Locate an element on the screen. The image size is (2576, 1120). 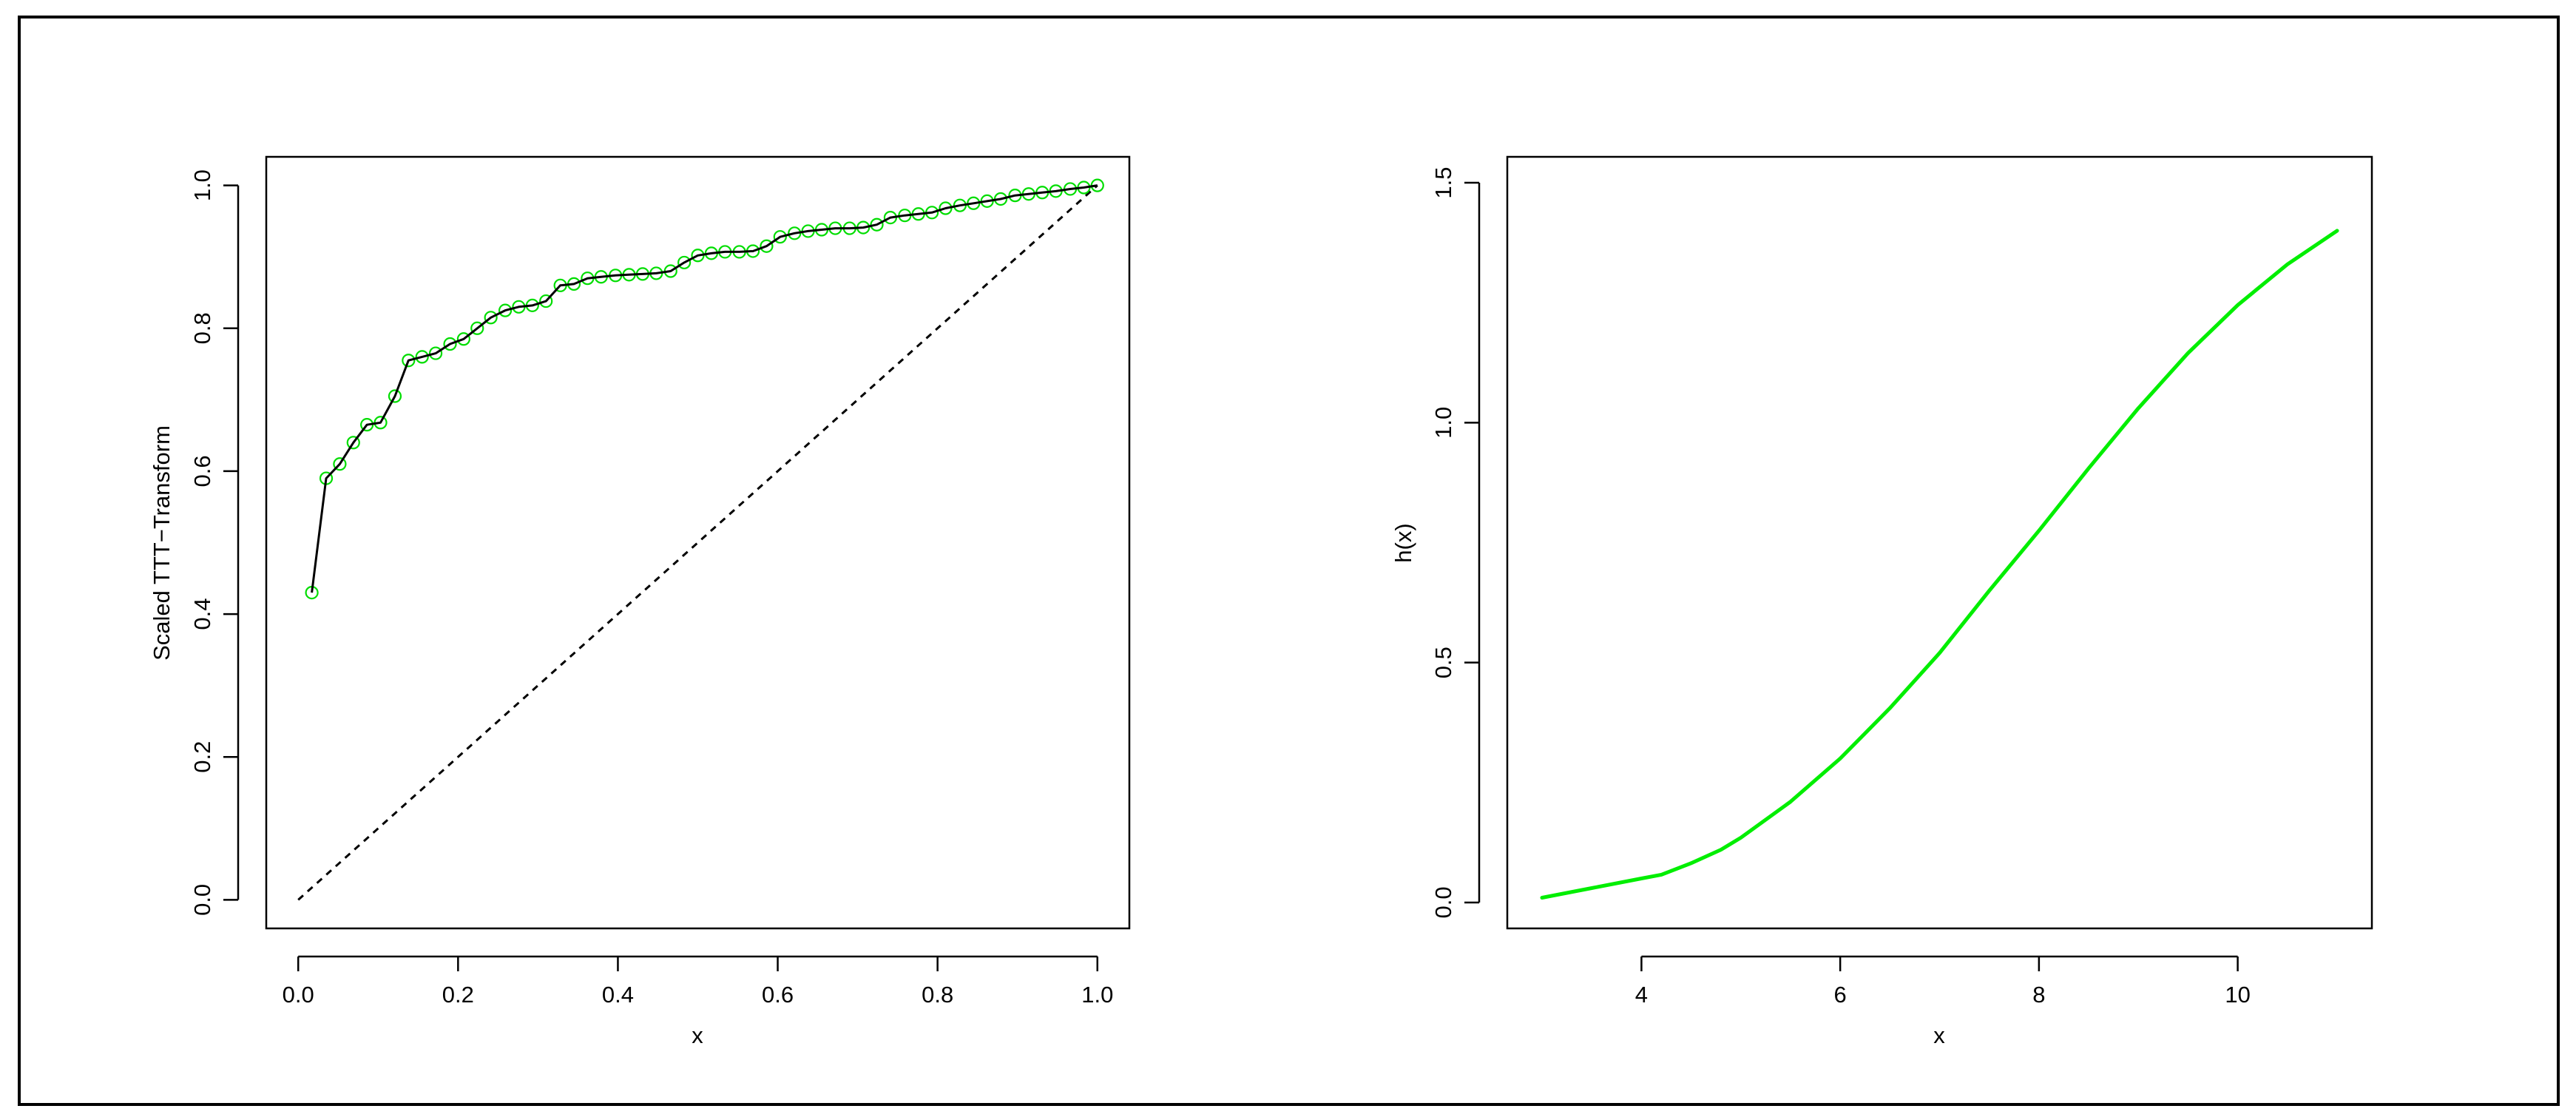
hazard-y-tick-label: 0.5 is located at coordinates (1443, 662).